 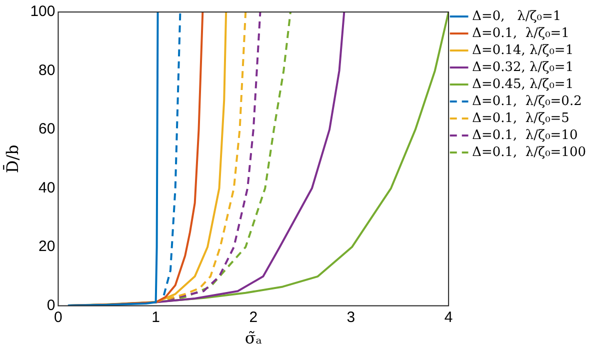 I want to click on legend-label: Δ=0, λ/ζ₀=1, so click(x=517, y=16).